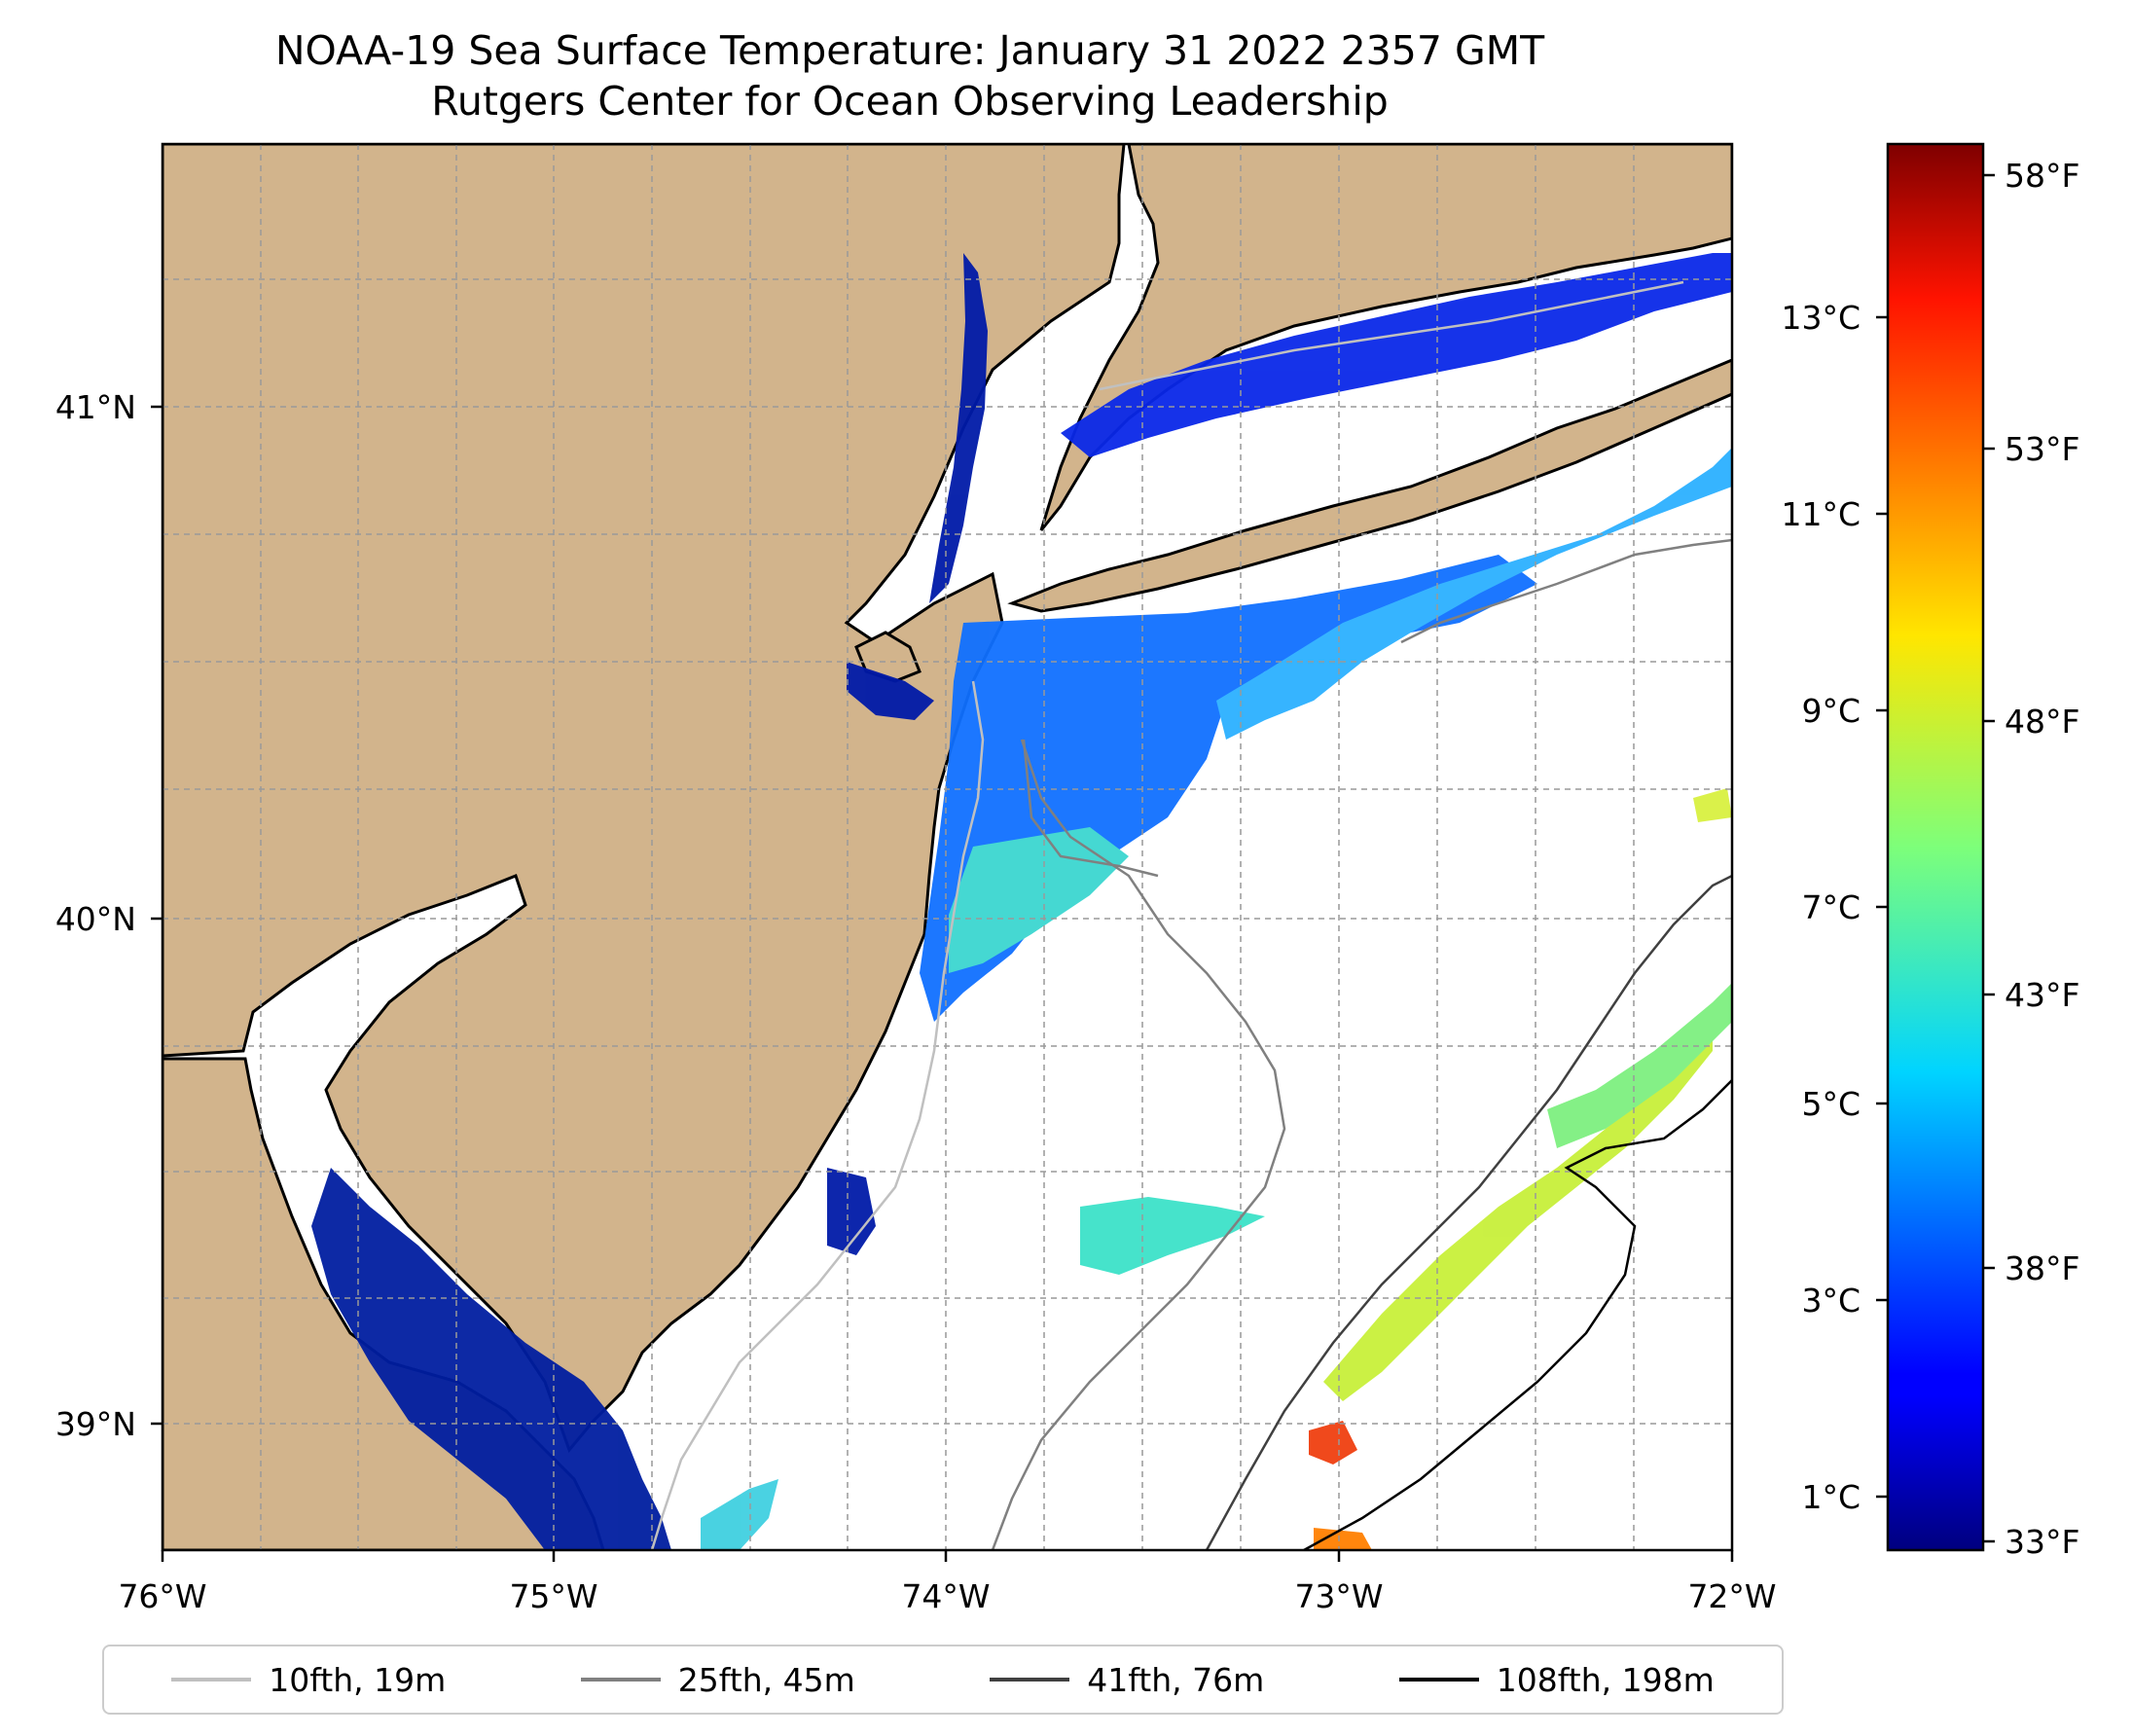 The image size is (2132, 1736). I want to click on lon-label-74w: 74°W, so click(946, 1596).